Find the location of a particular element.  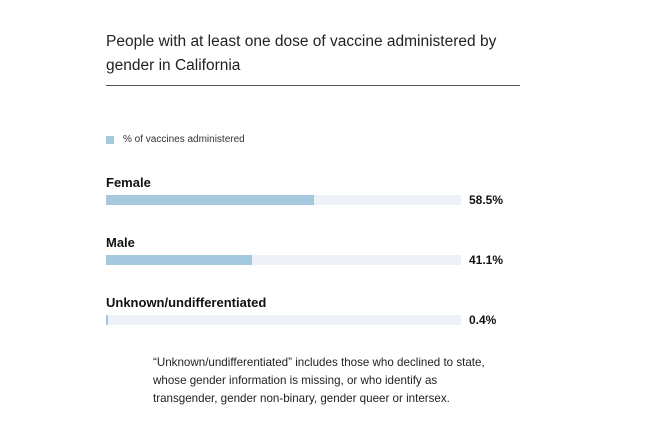

bar-track-female is located at coordinates (283, 200).